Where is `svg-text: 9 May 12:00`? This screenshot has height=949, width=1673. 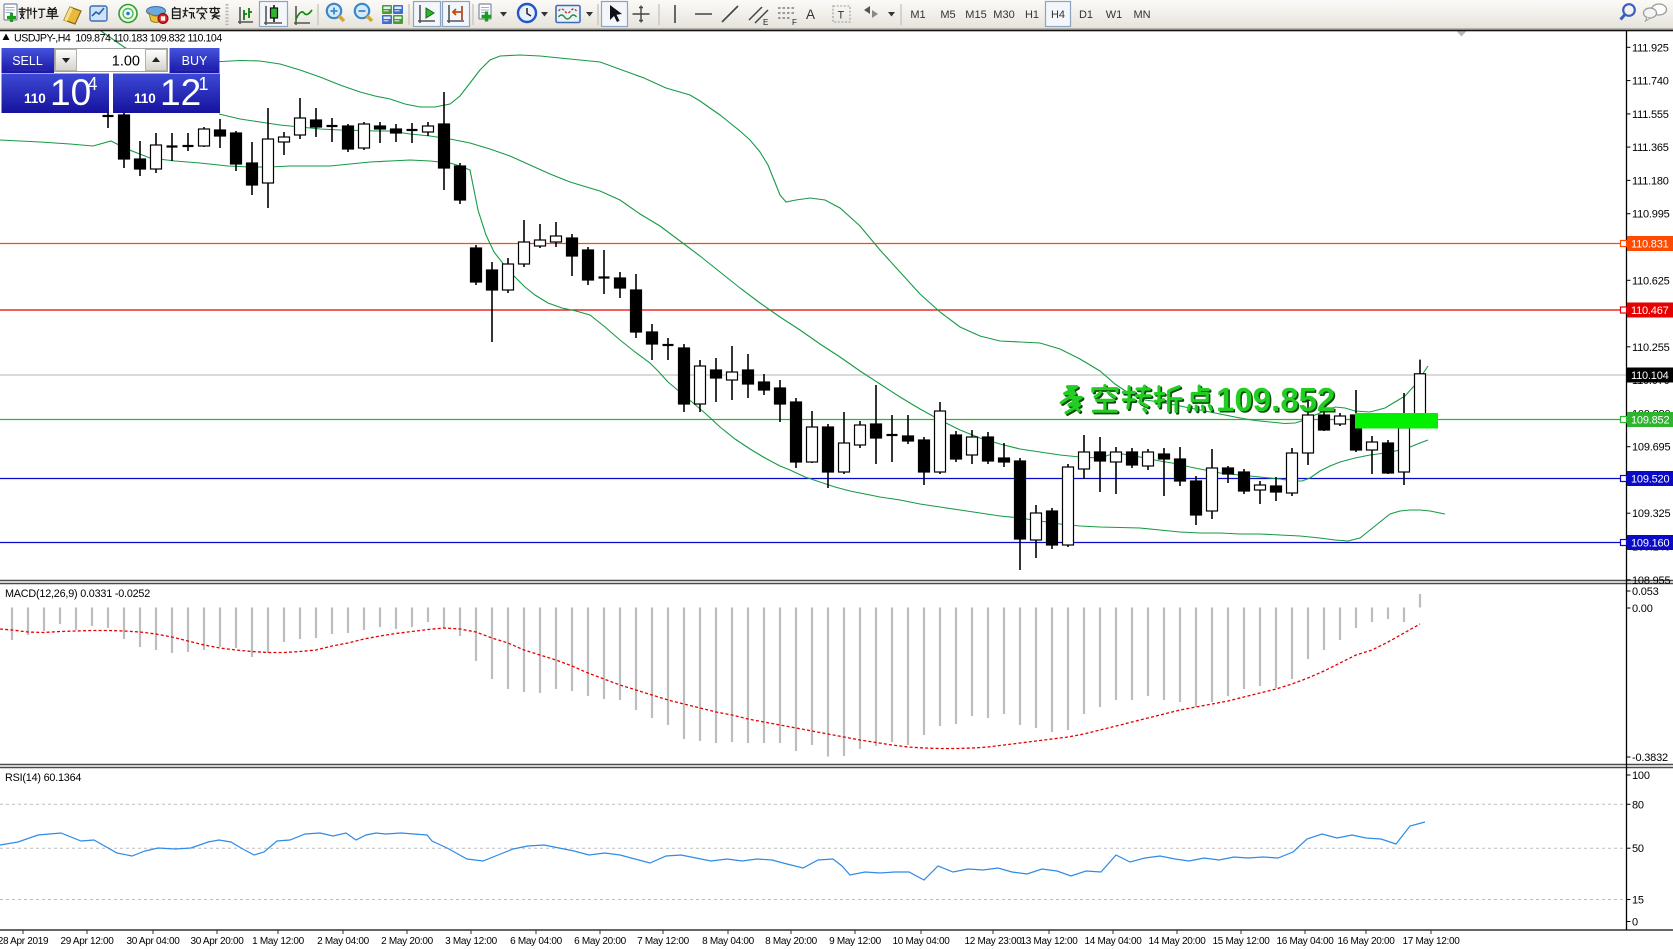
svg-text: 9 May 12:00 is located at coordinates (855, 941).